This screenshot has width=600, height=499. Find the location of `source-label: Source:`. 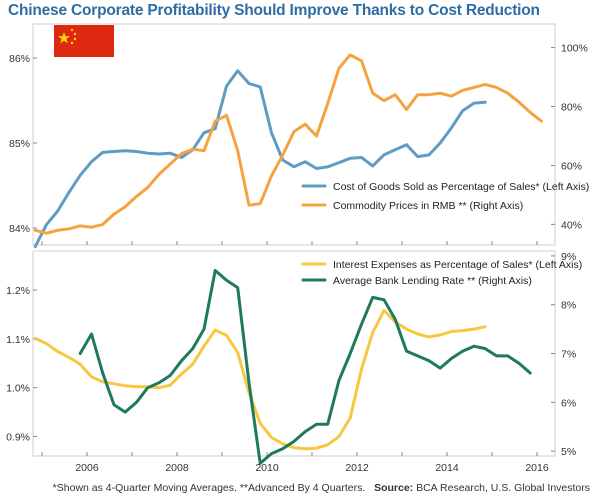

source-label: Source: is located at coordinates (394, 488).